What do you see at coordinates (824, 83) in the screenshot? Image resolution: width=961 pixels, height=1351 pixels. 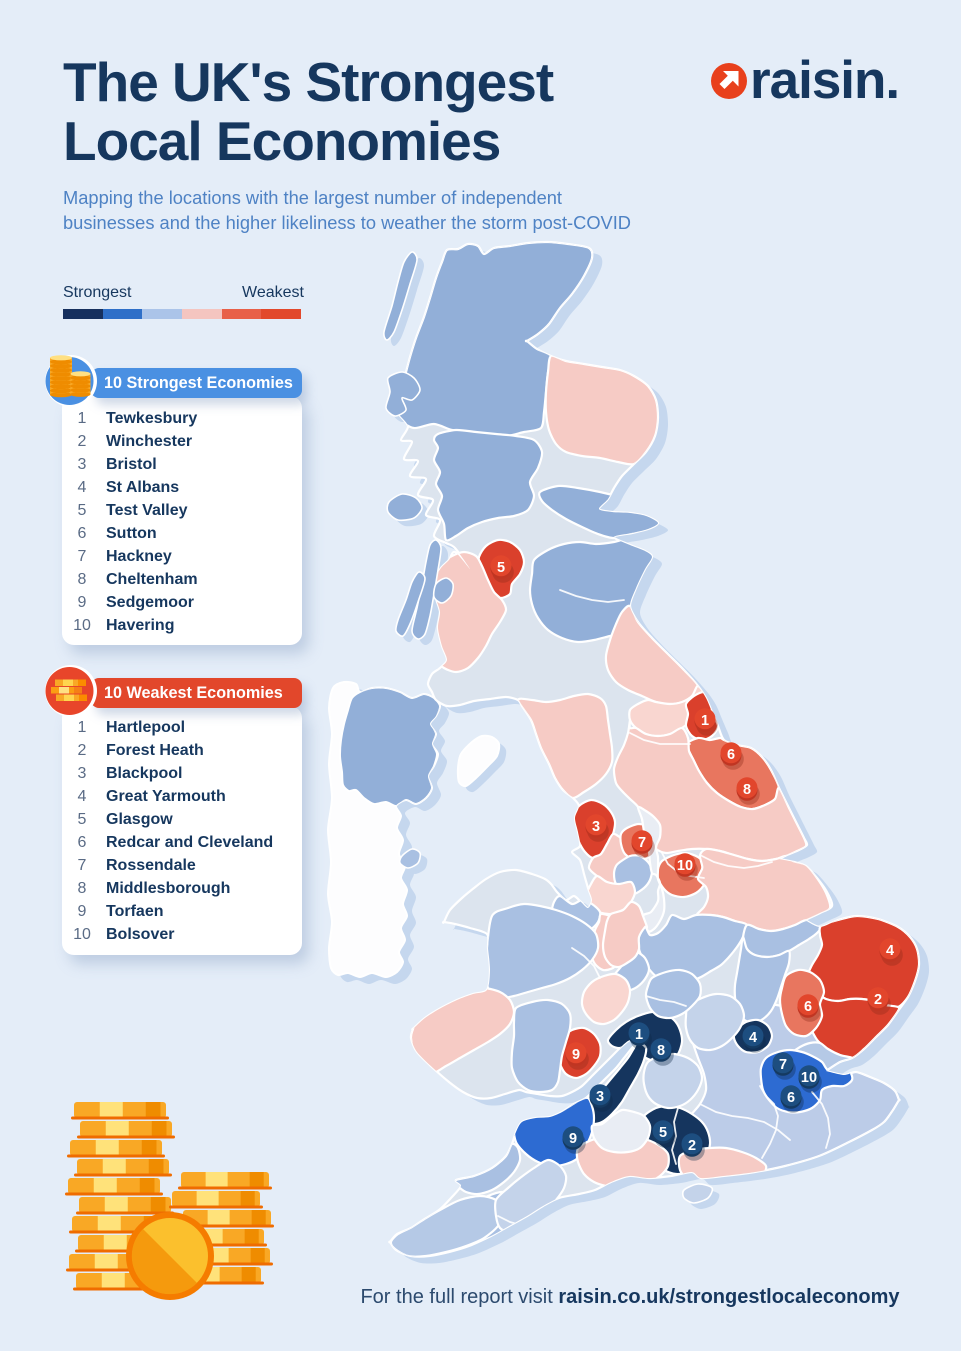 I see `svg-text: raisin.` at bounding box center [824, 83].